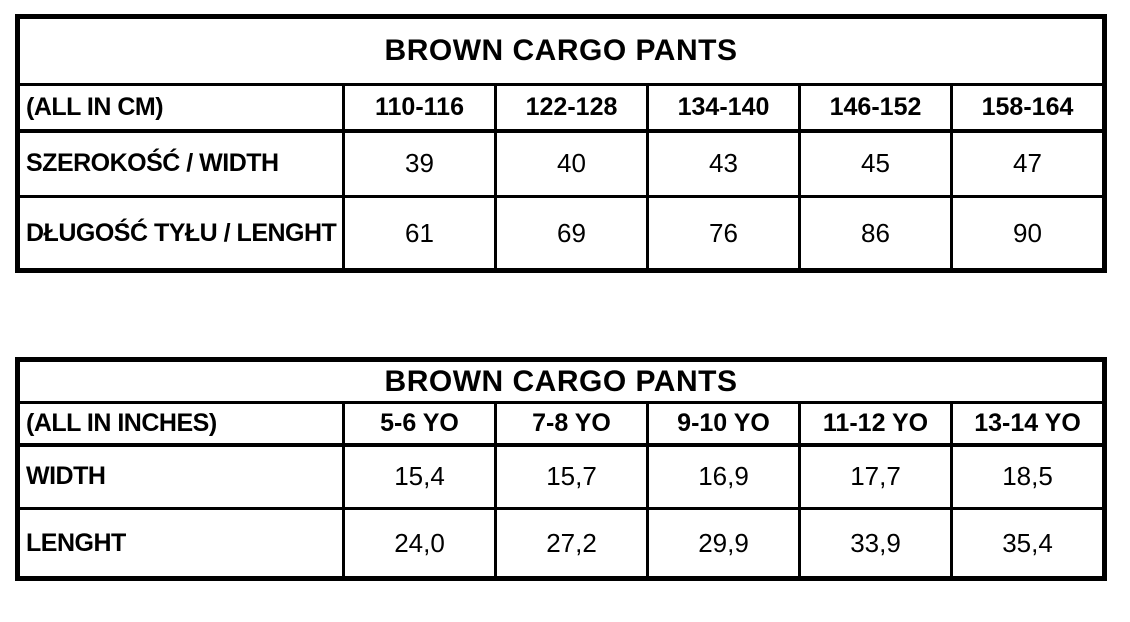  Describe the element at coordinates (180, 108) in the screenshot. I see `unit-label-cm: (ALL IN CM)` at that location.